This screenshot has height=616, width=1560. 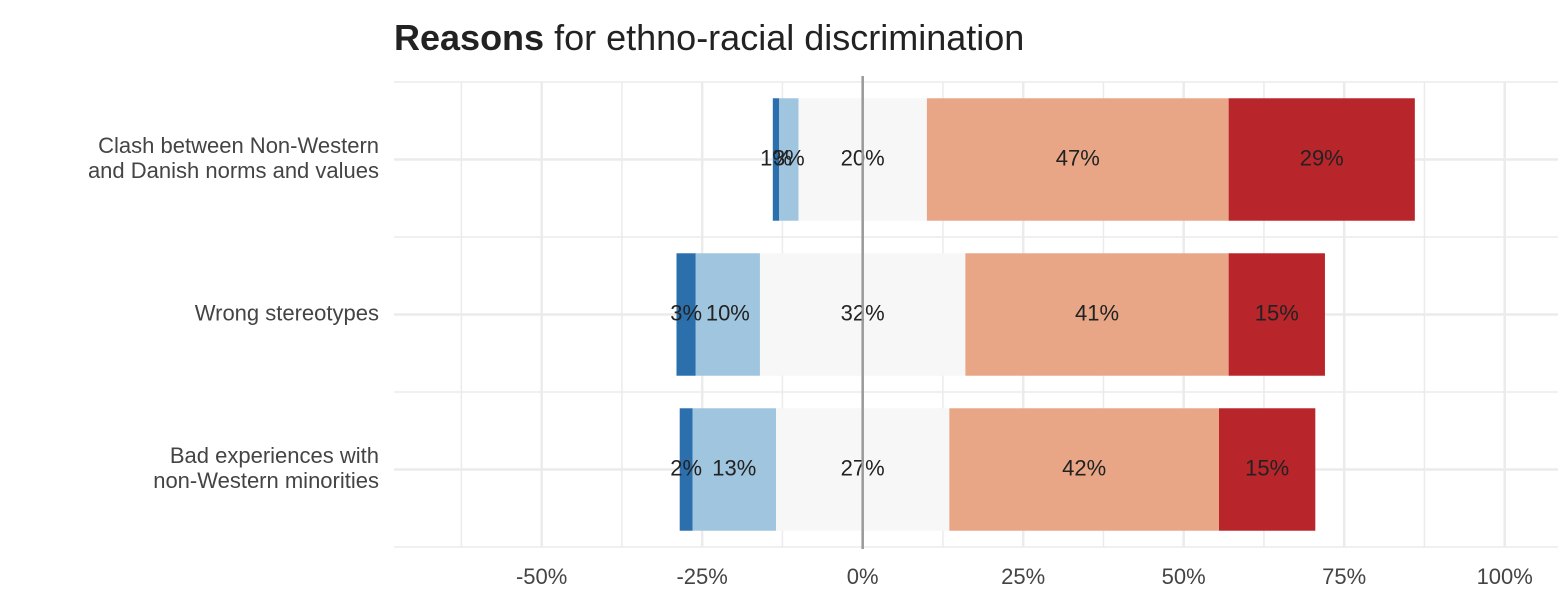 What do you see at coordinates (1344, 576) in the screenshot?
I see `x-tick-label: 75%` at bounding box center [1344, 576].